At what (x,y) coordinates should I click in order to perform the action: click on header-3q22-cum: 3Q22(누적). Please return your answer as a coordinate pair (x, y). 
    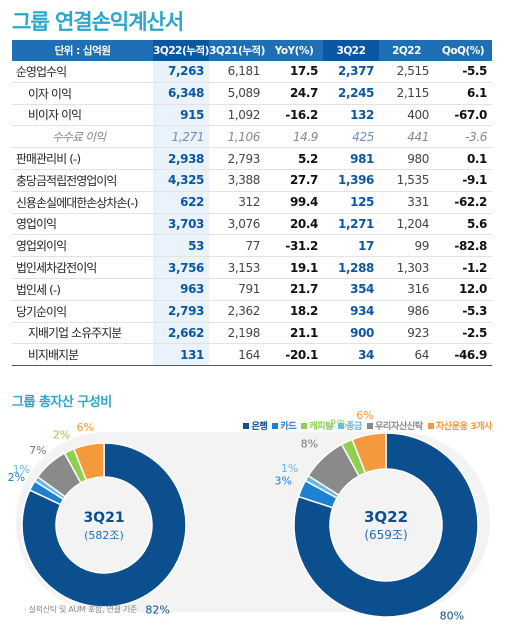
    Looking at the image, I should click on (181, 50).